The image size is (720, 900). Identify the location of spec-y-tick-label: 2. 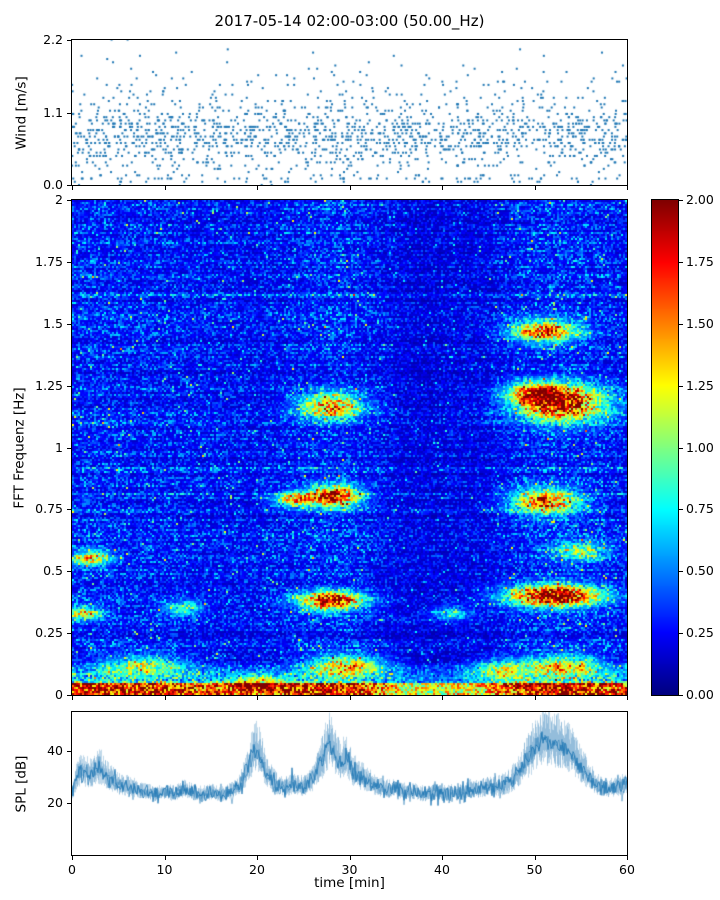
(59, 199).